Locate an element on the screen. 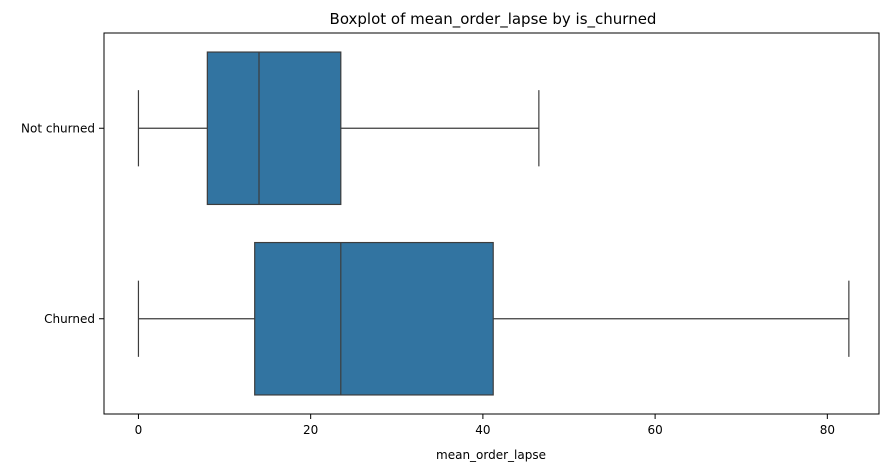 This screenshot has height=470, width=890. x-axis: 0 20 40 60 80 is located at coordinates (485, 425).